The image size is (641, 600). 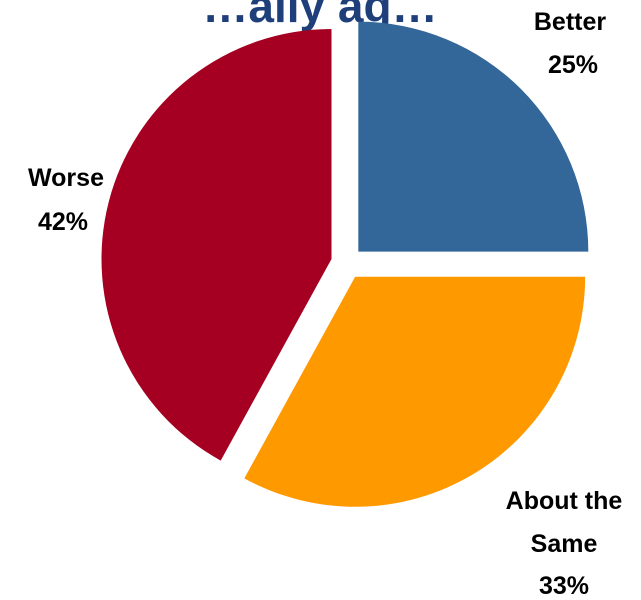 What do you see at coordinates (564, 586) in the screenshot?
I see `label-about-the-same-value: 33%` at bounding box center [564, 586].